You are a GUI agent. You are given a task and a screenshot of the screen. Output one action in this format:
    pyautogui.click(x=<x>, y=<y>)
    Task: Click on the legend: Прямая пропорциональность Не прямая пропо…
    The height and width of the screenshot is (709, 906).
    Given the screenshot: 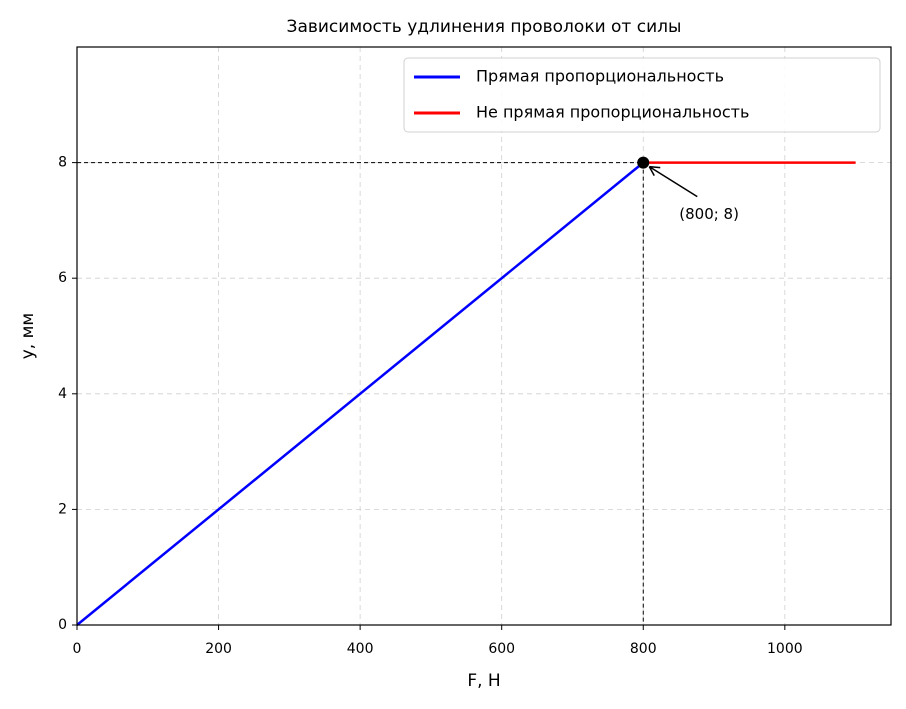 What is the action you would take?
    pyautogui.click(x=642, y=95)
    